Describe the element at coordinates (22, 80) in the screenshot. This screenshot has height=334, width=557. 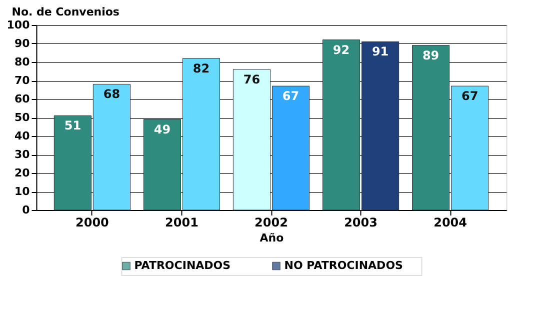
I see `y-tick-label: 70` at that location.